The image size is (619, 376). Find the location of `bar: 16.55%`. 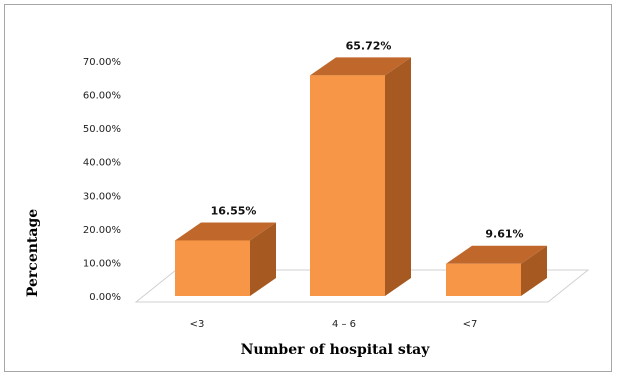

bar: 16.55% is located at coordinates (225, 250).